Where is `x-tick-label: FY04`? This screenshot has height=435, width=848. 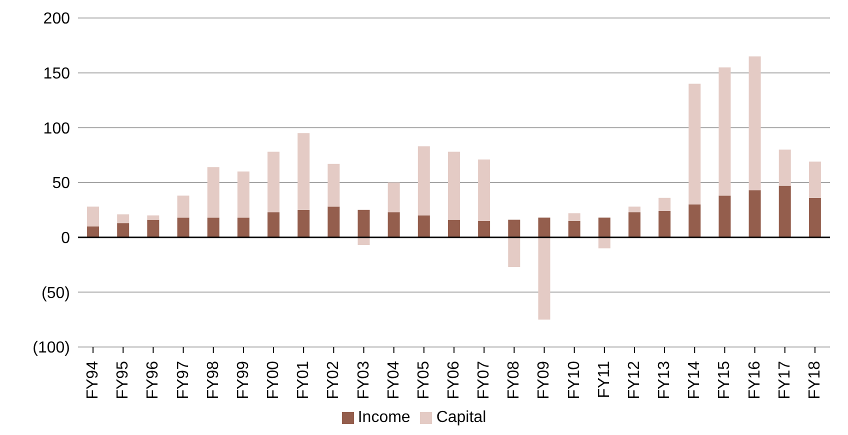
x-tick-label: FY04 is located at coordinates (393, 380).